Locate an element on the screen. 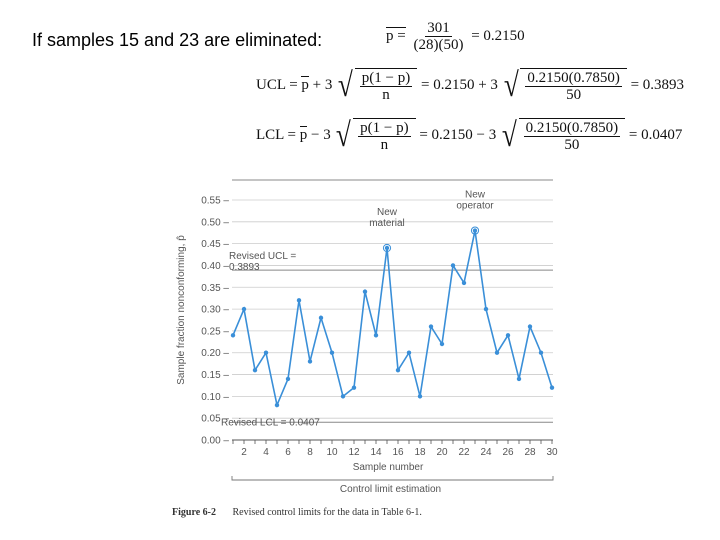 The image size is (720, 540). intro-text: If samples 15 and 23 are eliminated: is located at coordinates (177, 40).